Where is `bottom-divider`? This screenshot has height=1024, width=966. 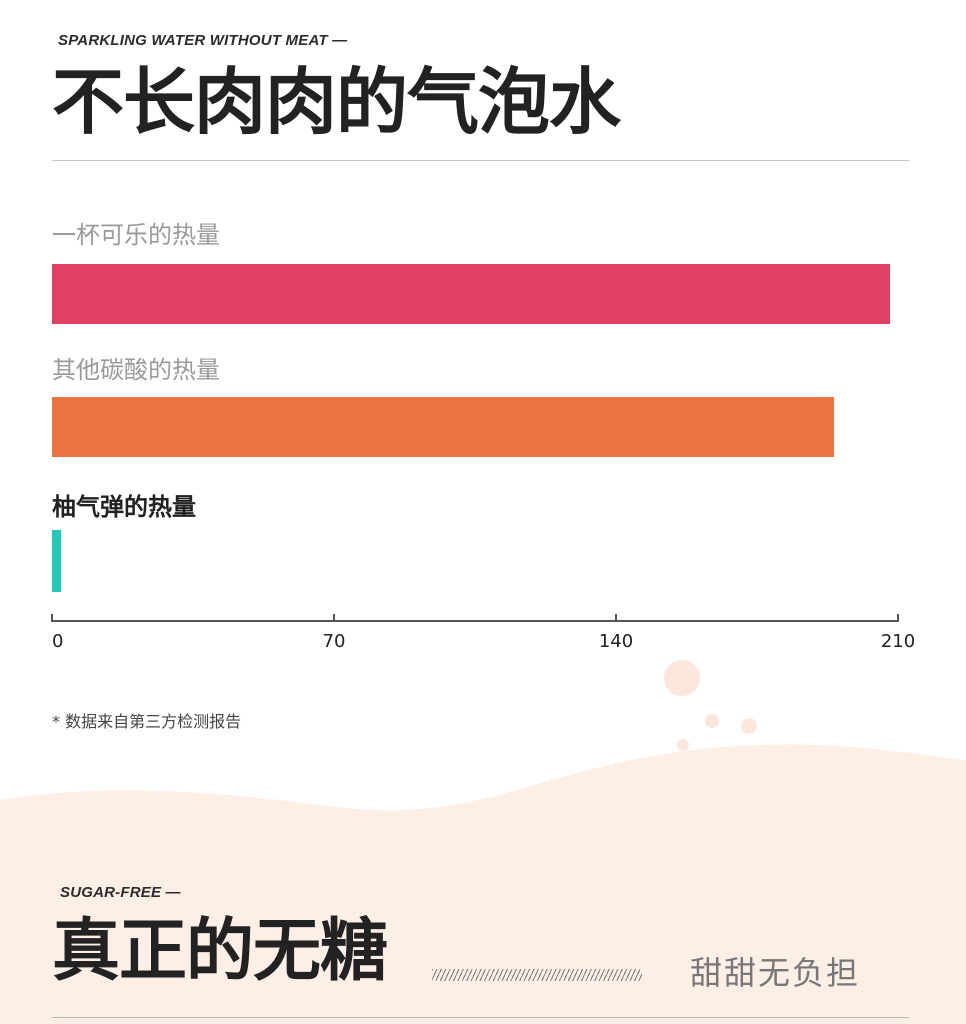
bottom-divider is located at coordinates (480, 1017).